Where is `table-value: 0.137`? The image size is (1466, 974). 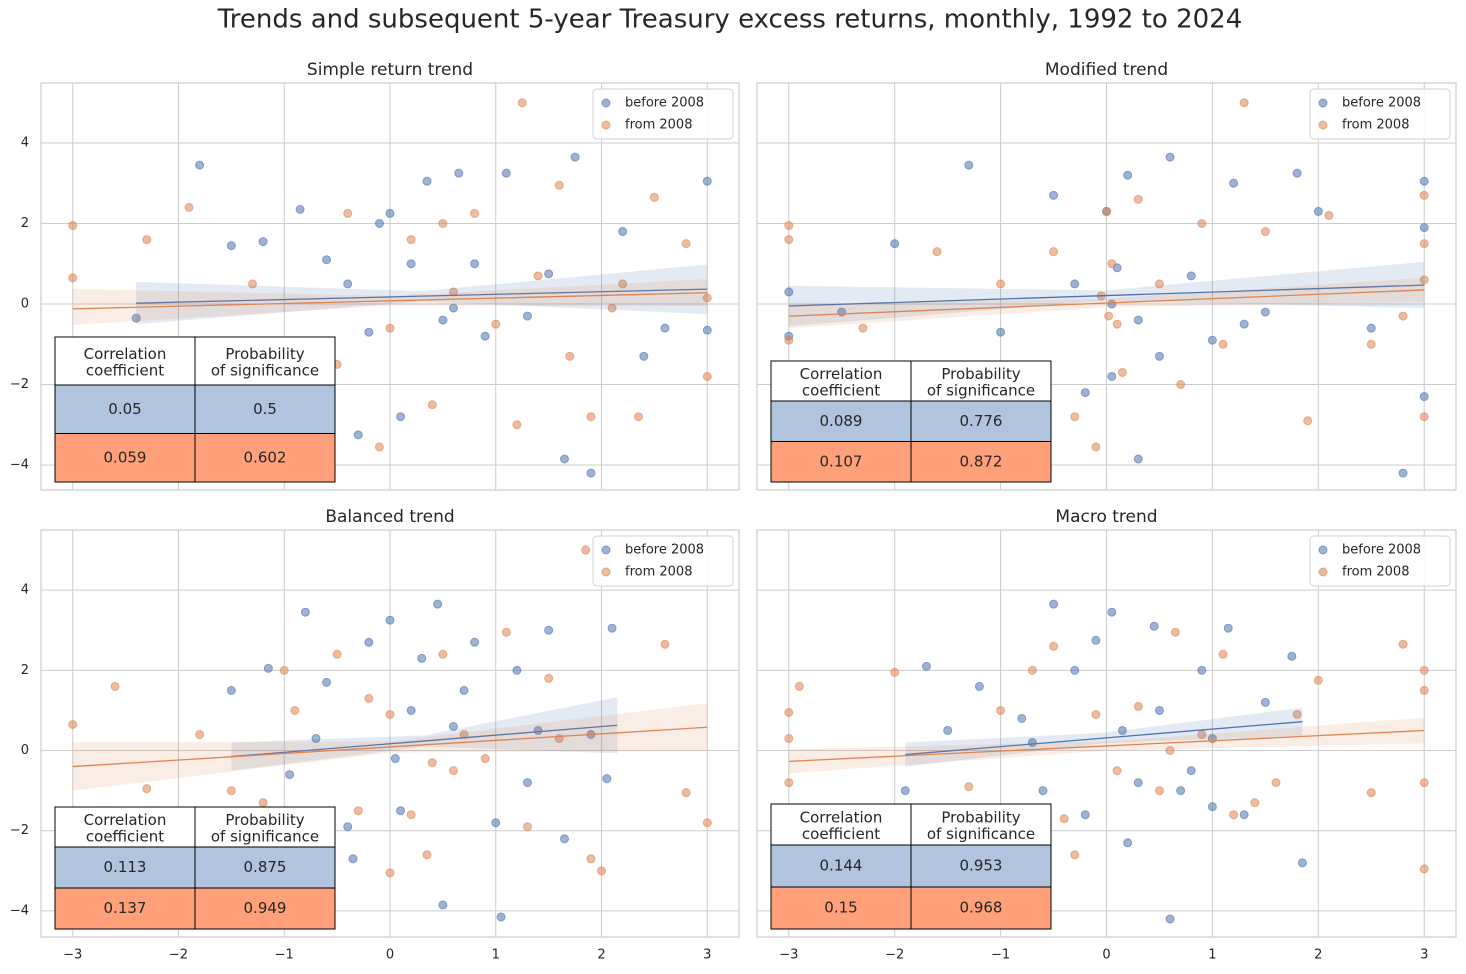
table-value: 0.137 is located at coordinates (125, 908).